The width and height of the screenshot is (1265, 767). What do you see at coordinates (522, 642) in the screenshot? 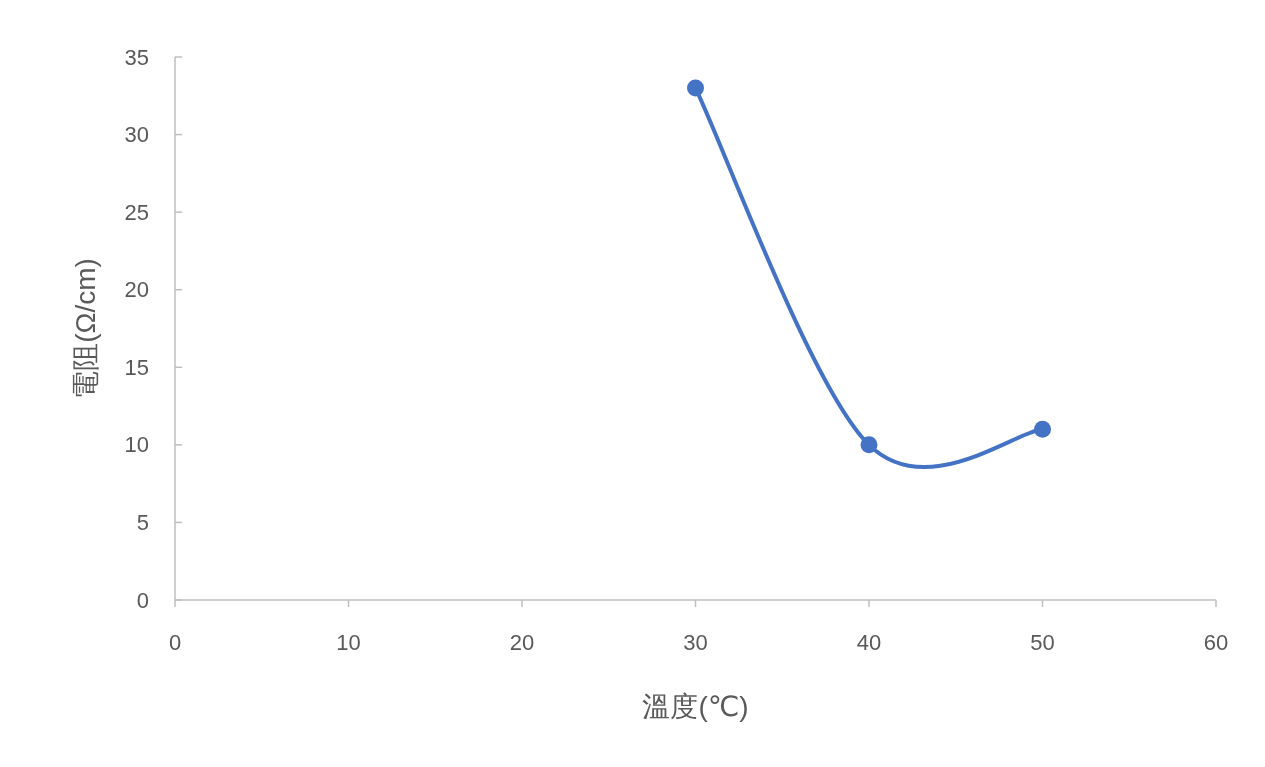
I see `x-tick-label: 20` at bounding box center [522, 642].